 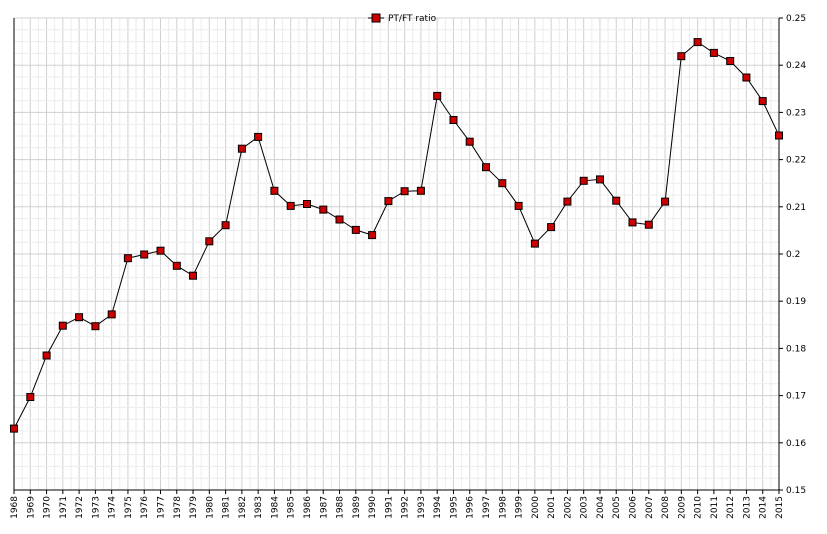 What do you see at coordinates (764, 507) in the screenshot?
I see `x-tick-label: 2014` at bounding box center [764, 507].